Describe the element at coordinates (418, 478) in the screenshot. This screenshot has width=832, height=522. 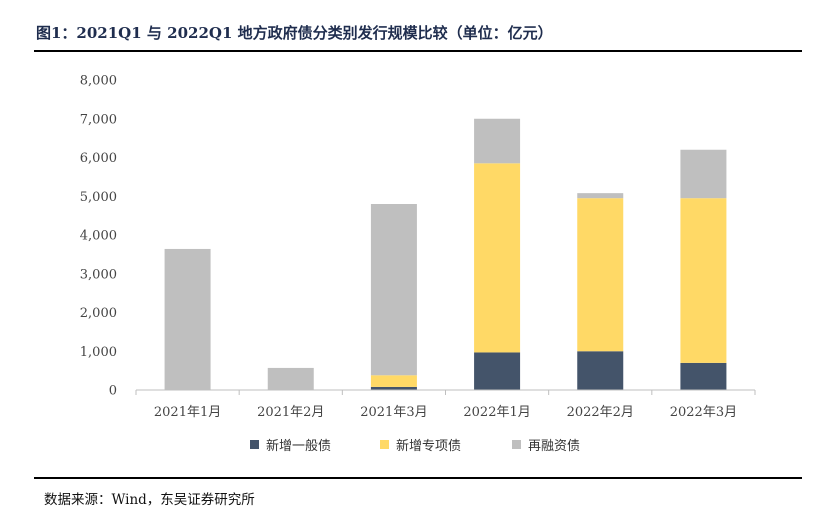
I see `bottom-rule` at that location.